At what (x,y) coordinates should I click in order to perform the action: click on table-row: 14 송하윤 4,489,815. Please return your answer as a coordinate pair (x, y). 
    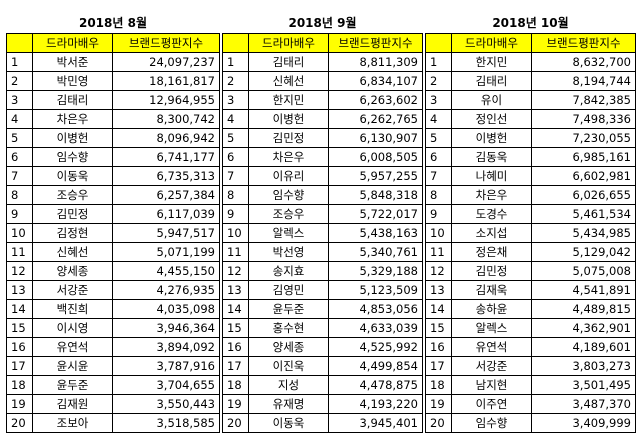
    Looking at the image, I should click on (530, 309).